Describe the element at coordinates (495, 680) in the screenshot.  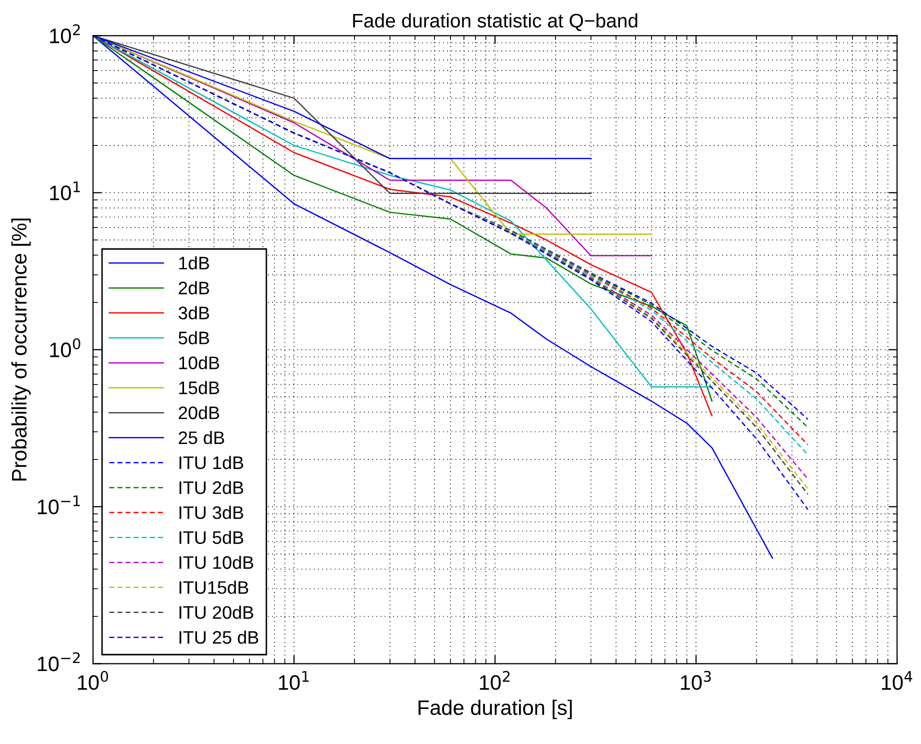
I see `x-tick-label: 10$^{2}$` at that location.